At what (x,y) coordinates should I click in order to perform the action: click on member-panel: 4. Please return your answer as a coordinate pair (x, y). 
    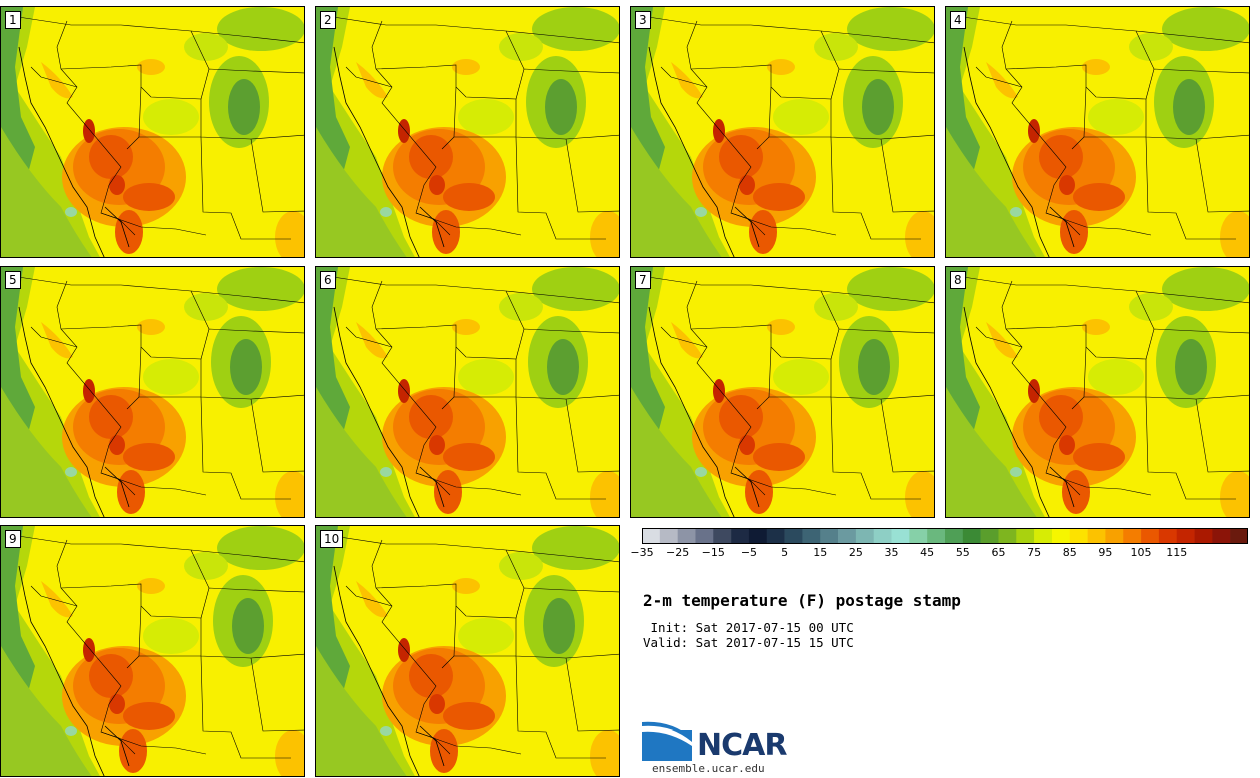
    Looking at the image, I should click on (1097, 132).